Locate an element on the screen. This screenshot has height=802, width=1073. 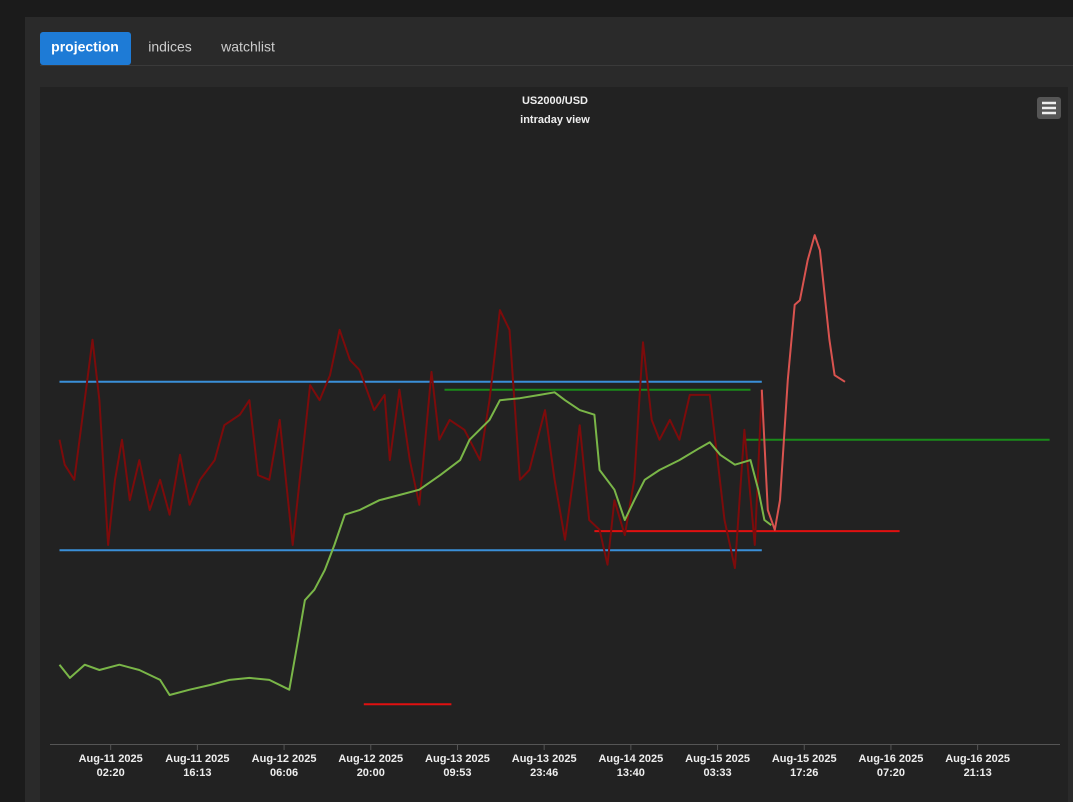
chart-subtitle: intraday view is located at coordinates (555, 120).